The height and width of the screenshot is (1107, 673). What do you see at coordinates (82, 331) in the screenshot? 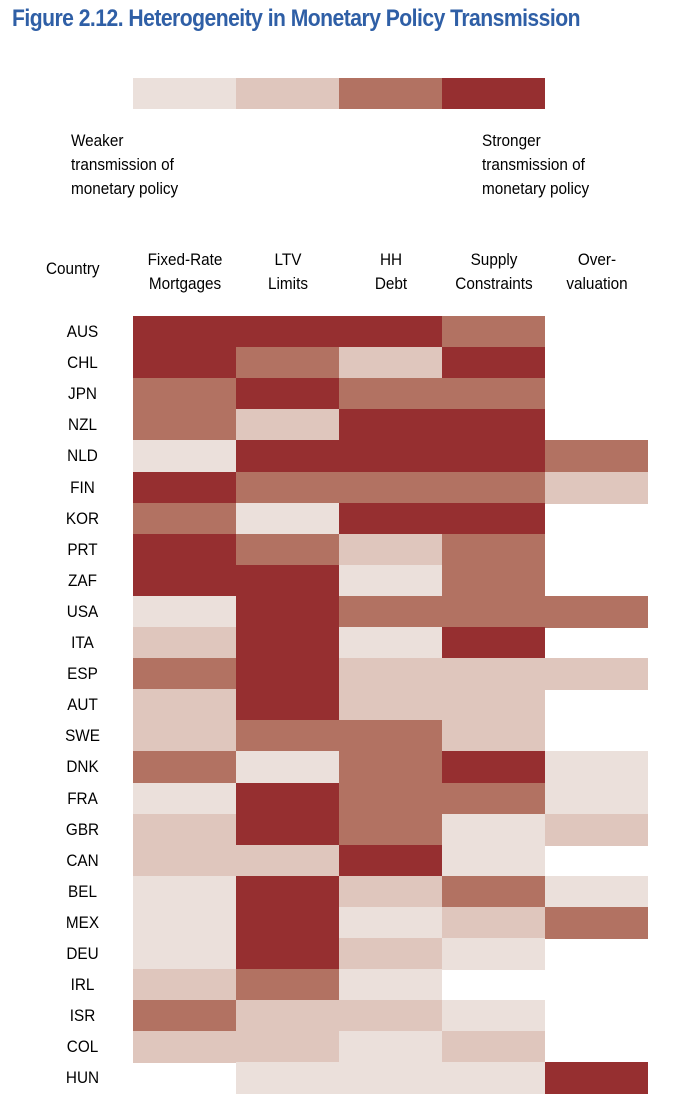
I see `row-label: AUS` at bounding box center [82, 331].